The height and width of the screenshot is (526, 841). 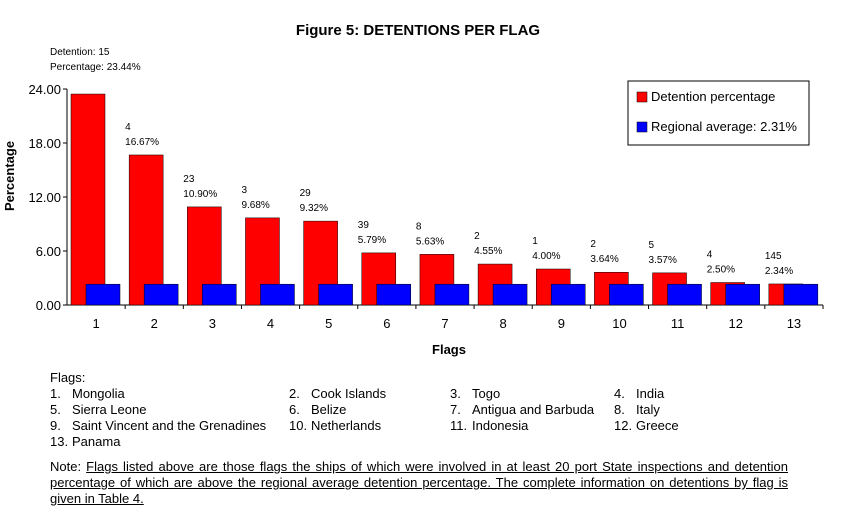 I want to click on x-tick-label: 7, so click(x=444, y=323).